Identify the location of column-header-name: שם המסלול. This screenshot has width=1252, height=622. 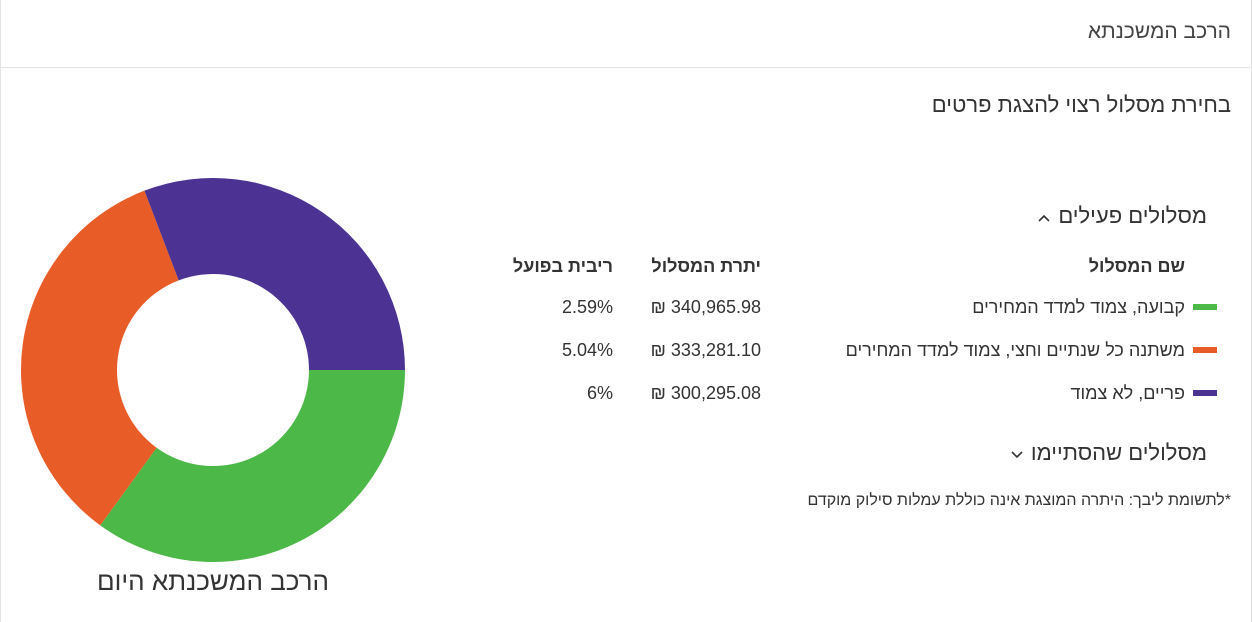
(1136, 266).